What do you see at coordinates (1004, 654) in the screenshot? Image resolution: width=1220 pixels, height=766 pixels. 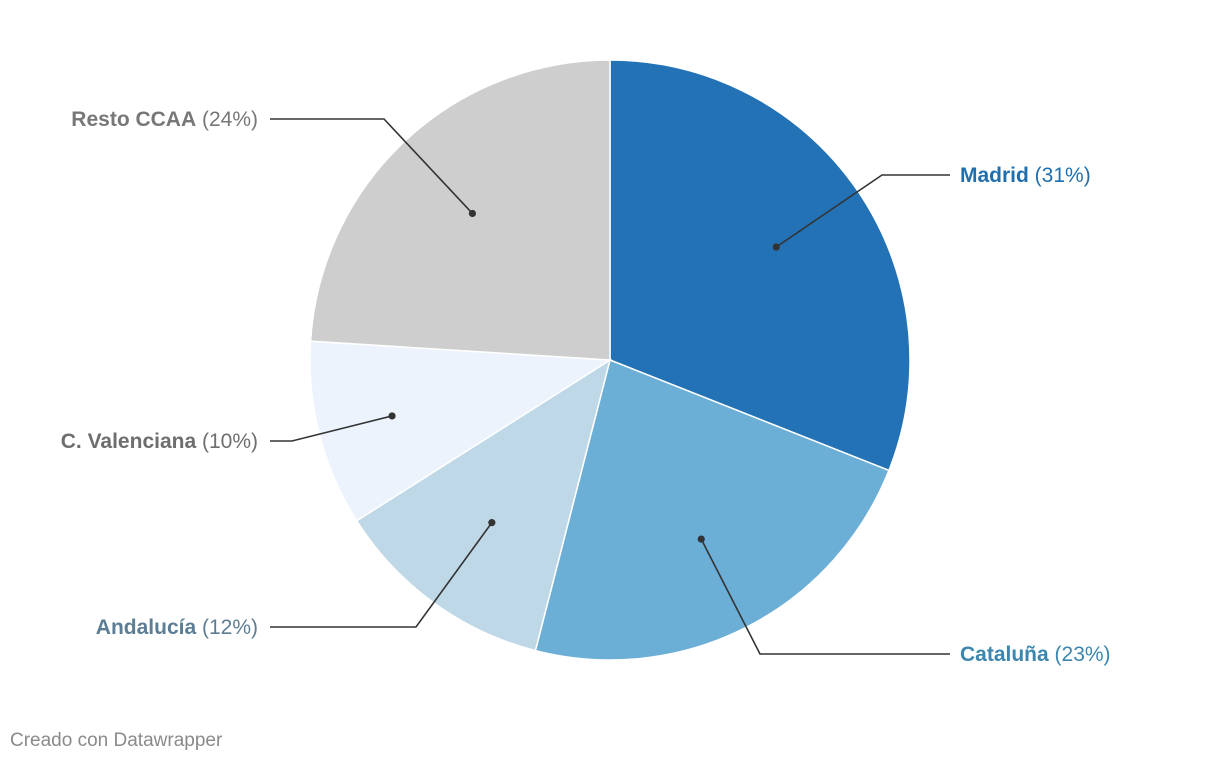 I see `slice-label-name: Cataluña` at bounding box center [1004, 654].